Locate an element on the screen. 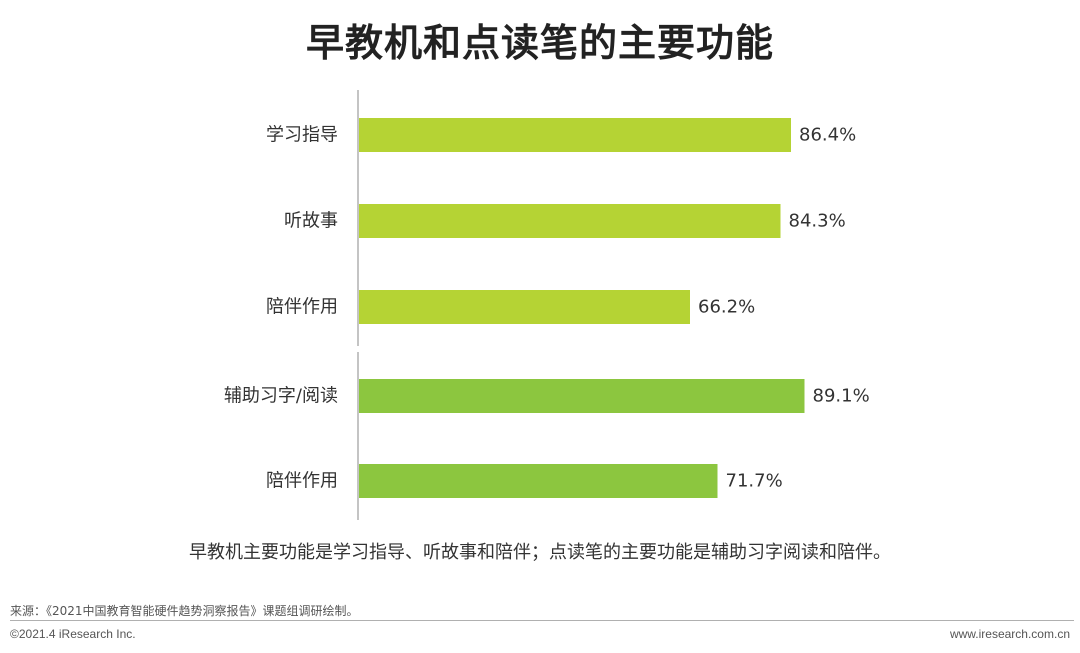  value-label: 71.7% is located at coordinates (754, 481).